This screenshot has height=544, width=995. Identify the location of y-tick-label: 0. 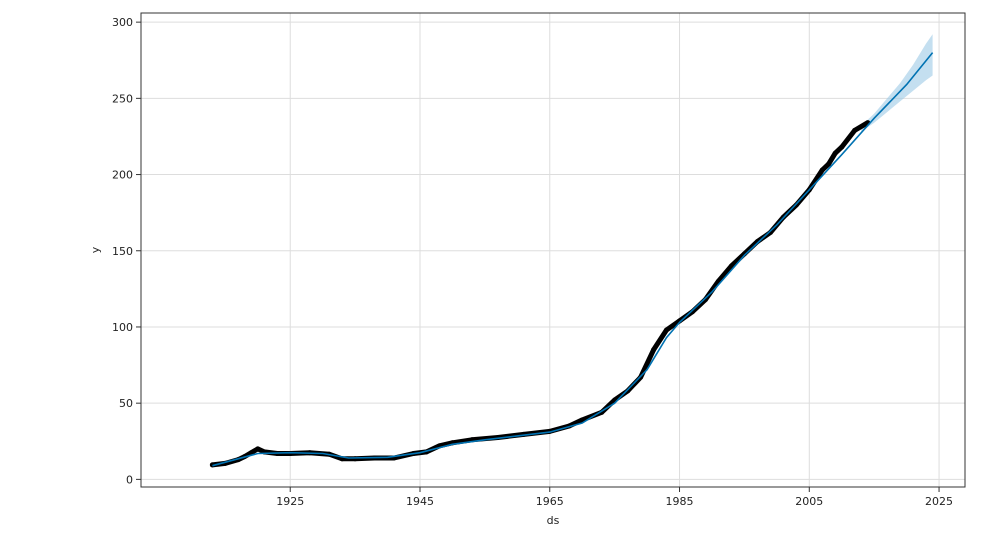
(129, 479).